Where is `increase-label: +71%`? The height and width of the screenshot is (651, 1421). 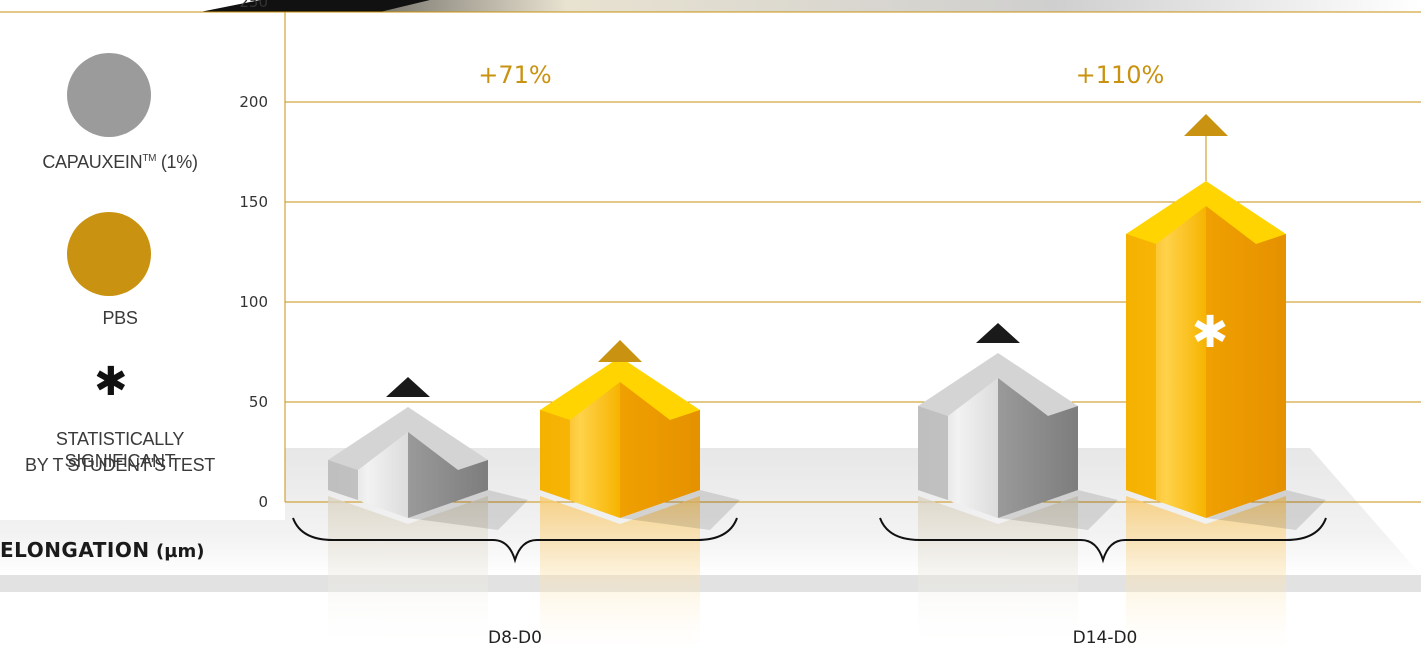 increase-label: +71% is located at coordinates (514, 75).